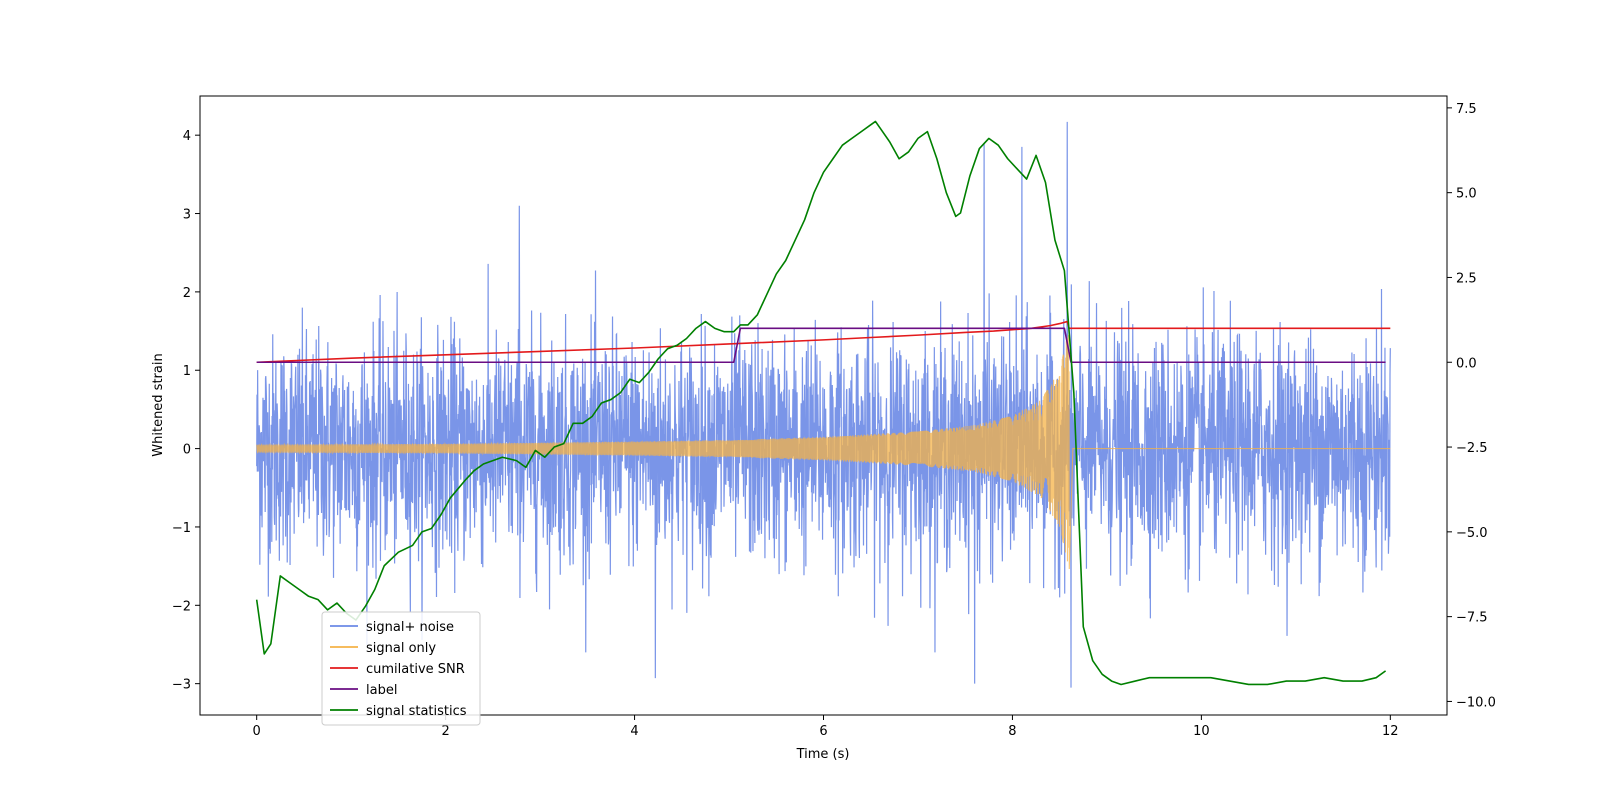 Image resolution: width=1600 pixels, height=800 pixels. Describe the element at coordinates (401, 648) in the screenshot. I see `legend-label: signal only` at that location.